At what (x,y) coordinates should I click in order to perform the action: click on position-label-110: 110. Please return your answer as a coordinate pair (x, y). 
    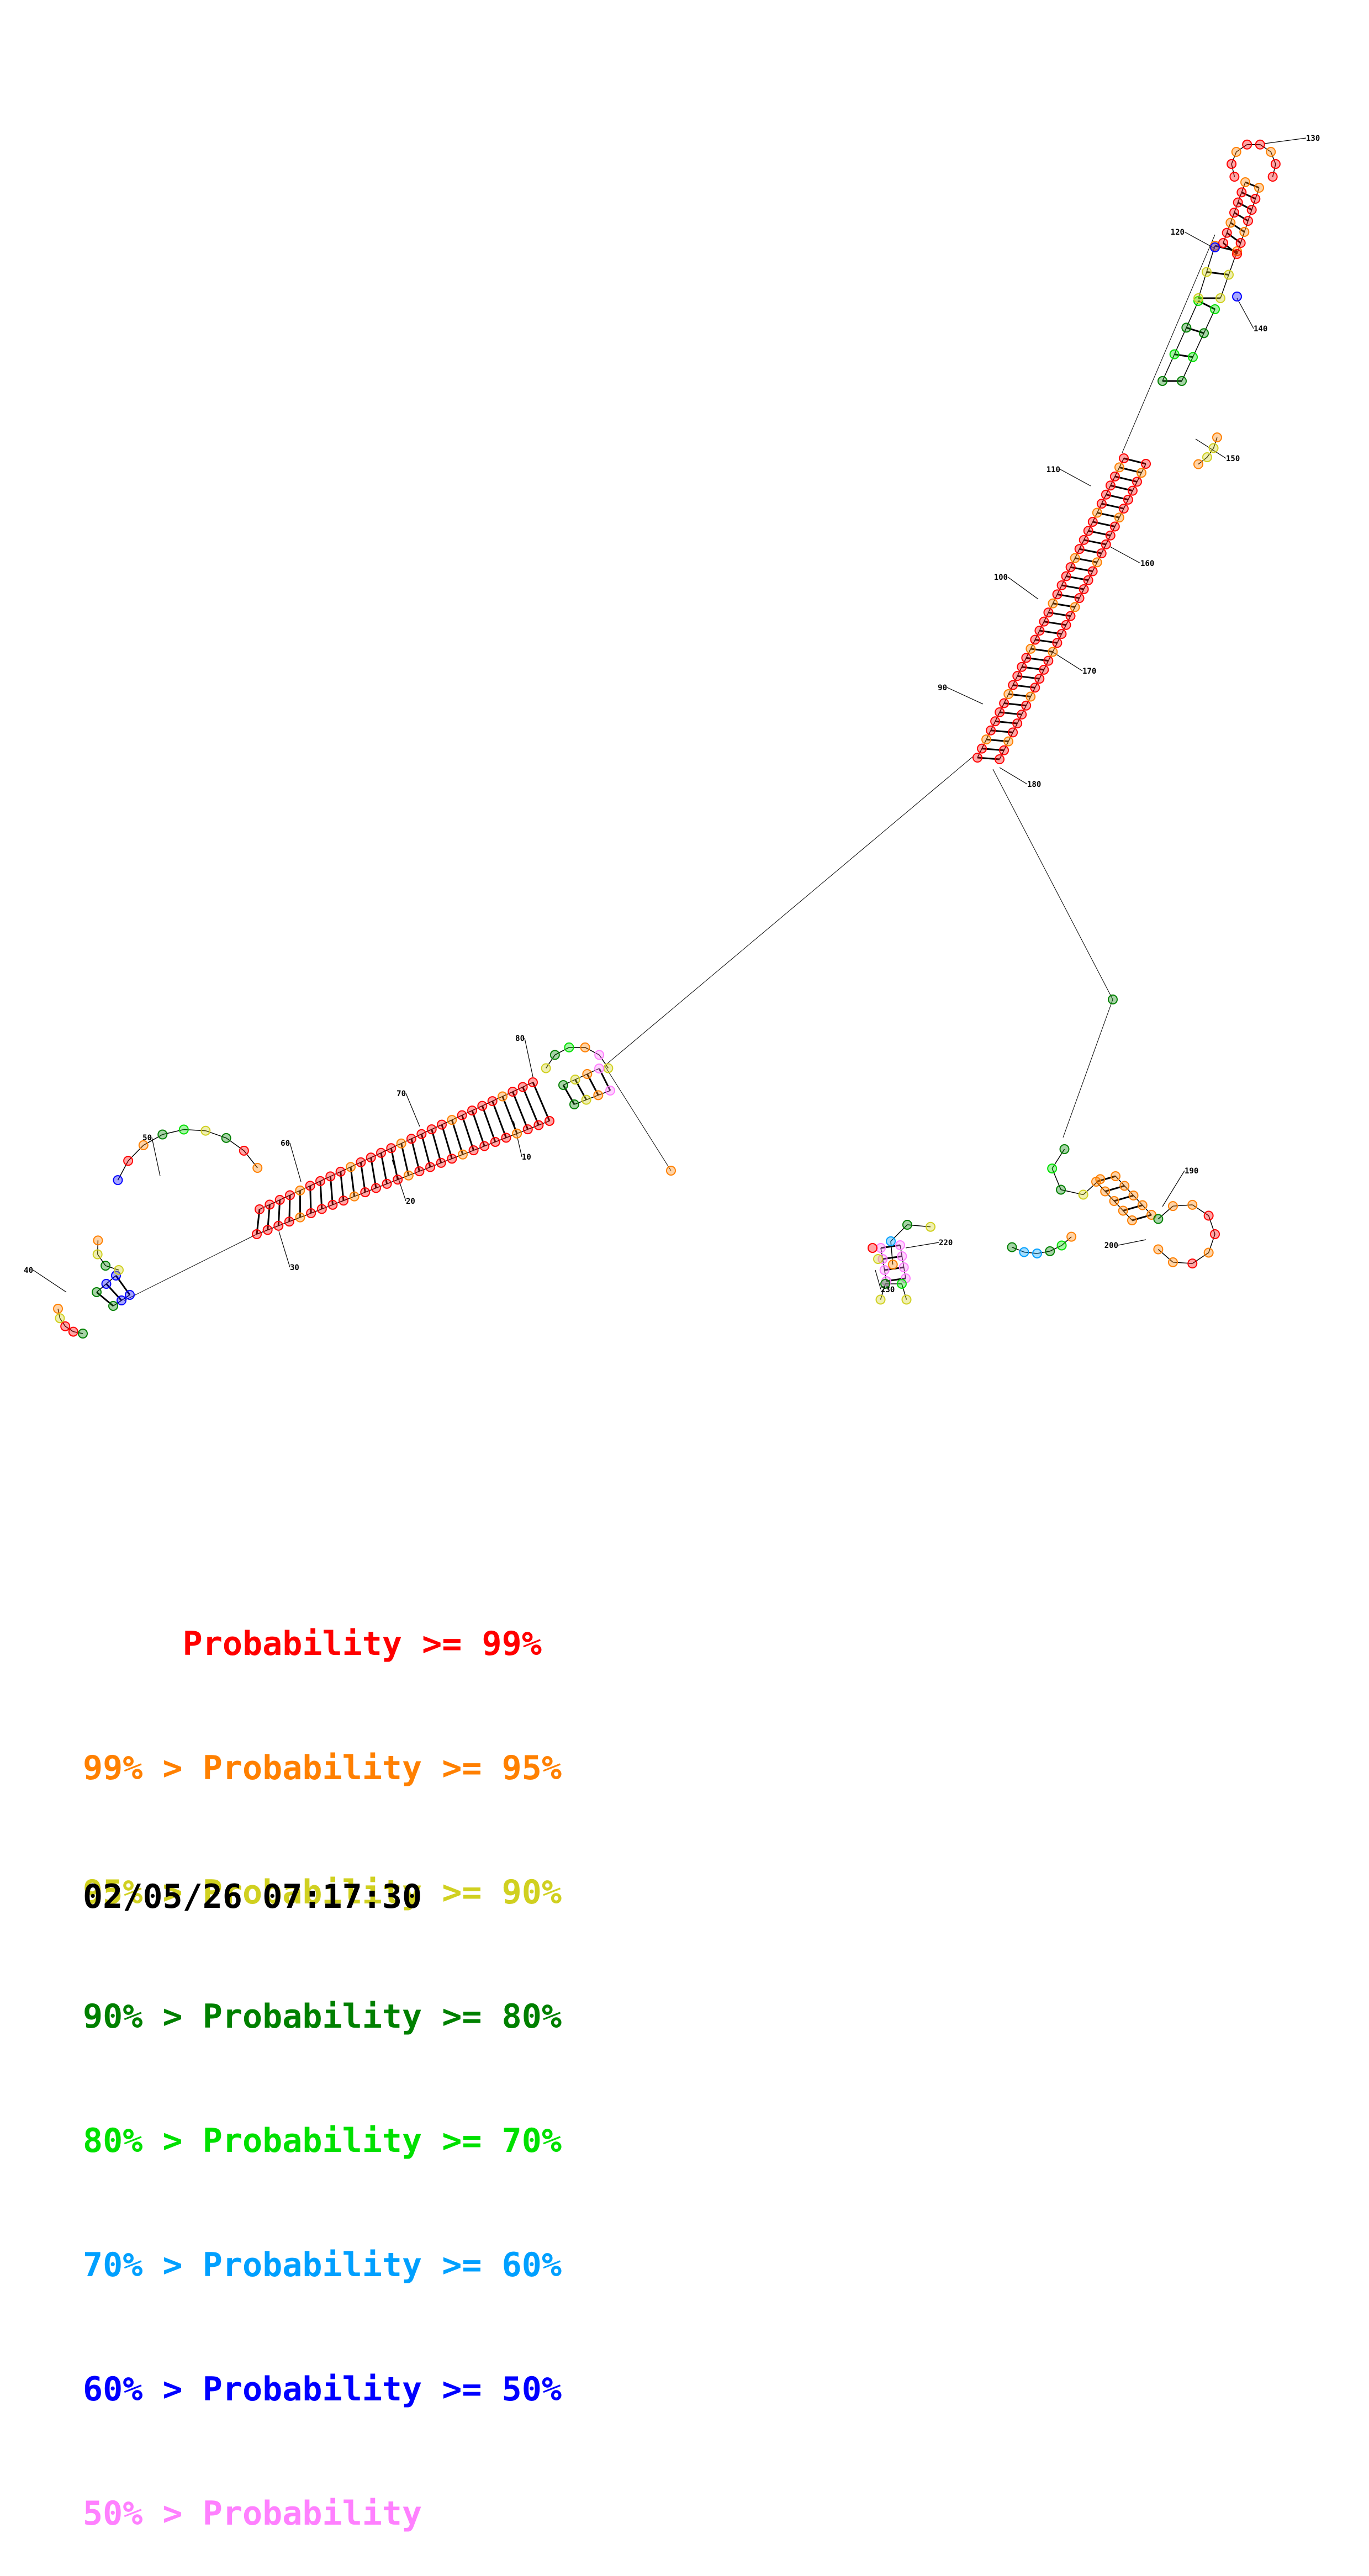
    Looking at the image, I should click on (1053, 470).